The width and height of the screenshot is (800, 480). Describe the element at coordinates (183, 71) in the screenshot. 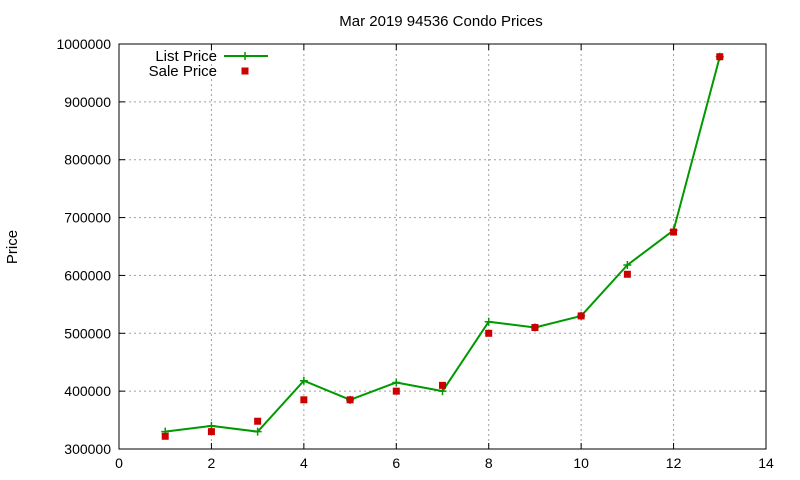

I see `legend-label-sale-price: Sale Price` at that location.